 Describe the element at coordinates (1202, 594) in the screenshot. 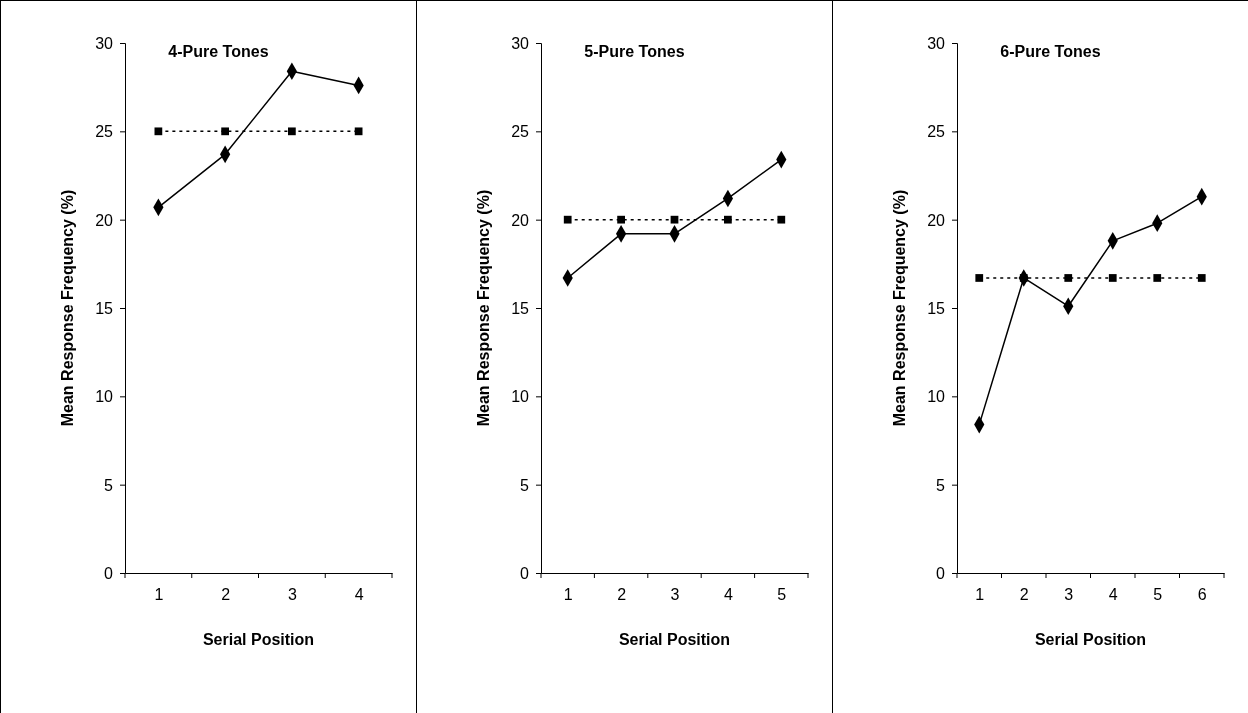

I see `x-tick-label: 6` at that location.